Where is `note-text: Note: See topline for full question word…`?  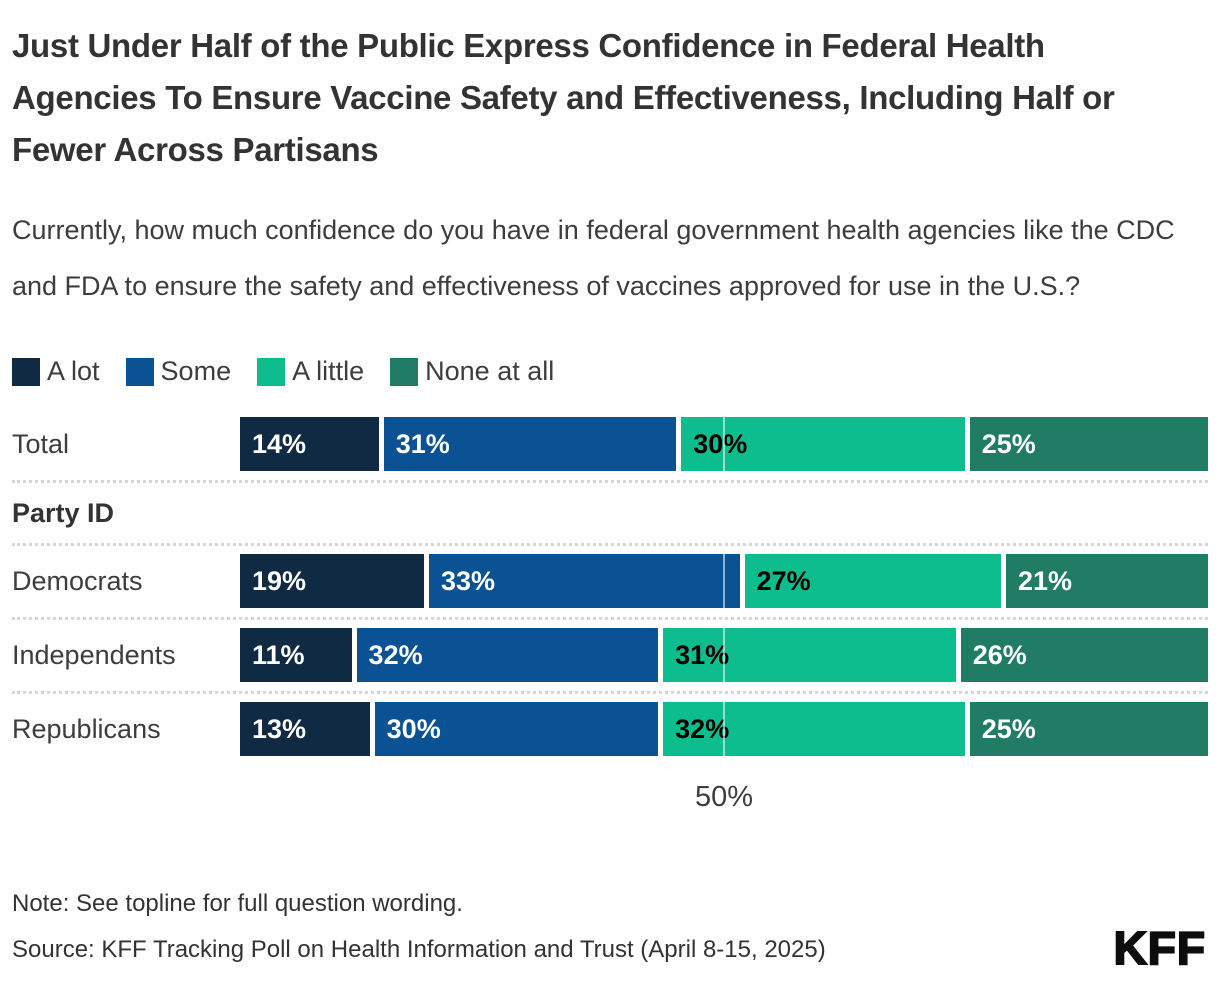 note-text: Note: See topline for full question word… is located at coordinates (237, 903).